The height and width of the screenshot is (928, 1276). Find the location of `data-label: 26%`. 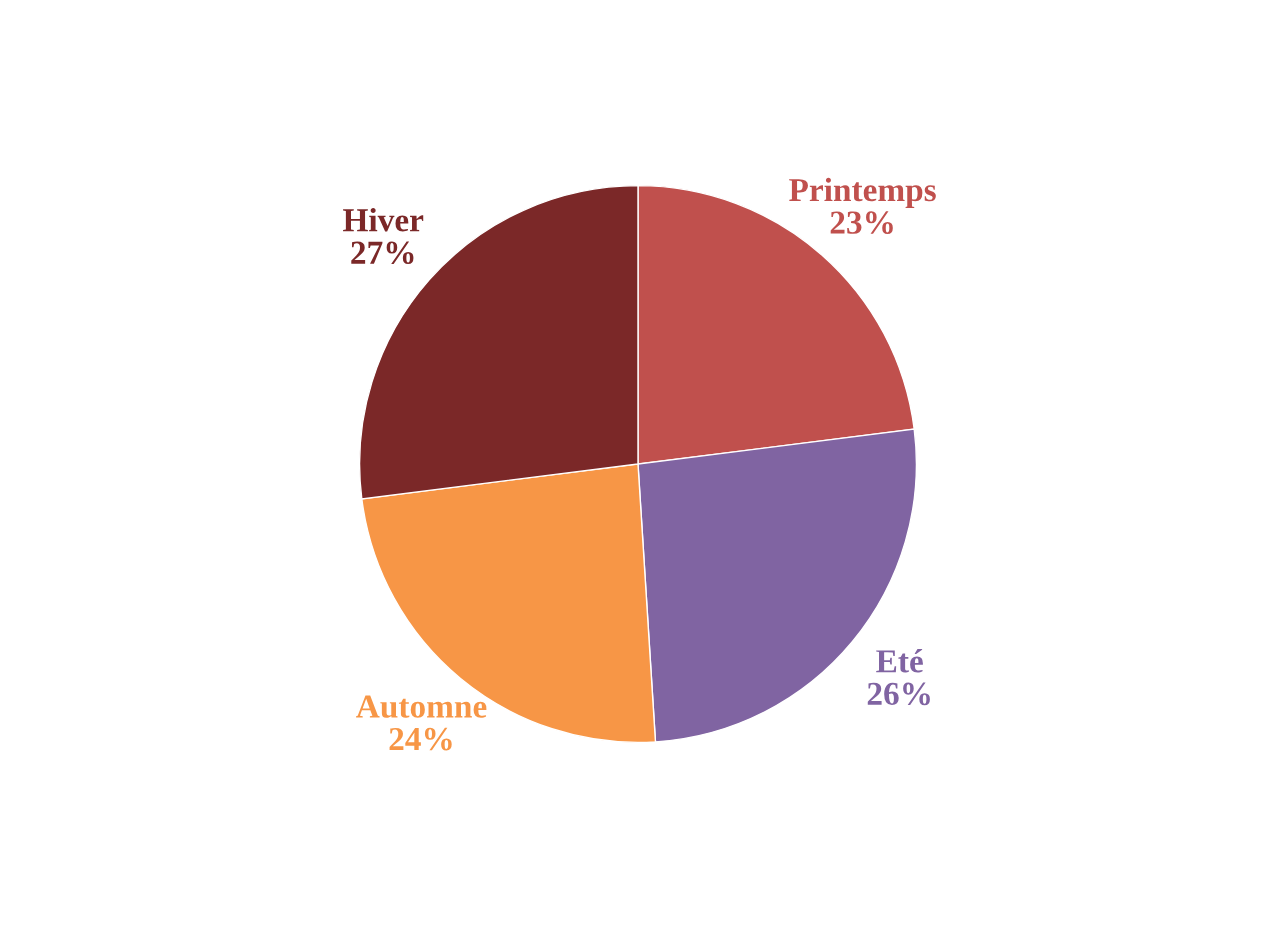

data-label: 26% is located at coordinates (898, 694).